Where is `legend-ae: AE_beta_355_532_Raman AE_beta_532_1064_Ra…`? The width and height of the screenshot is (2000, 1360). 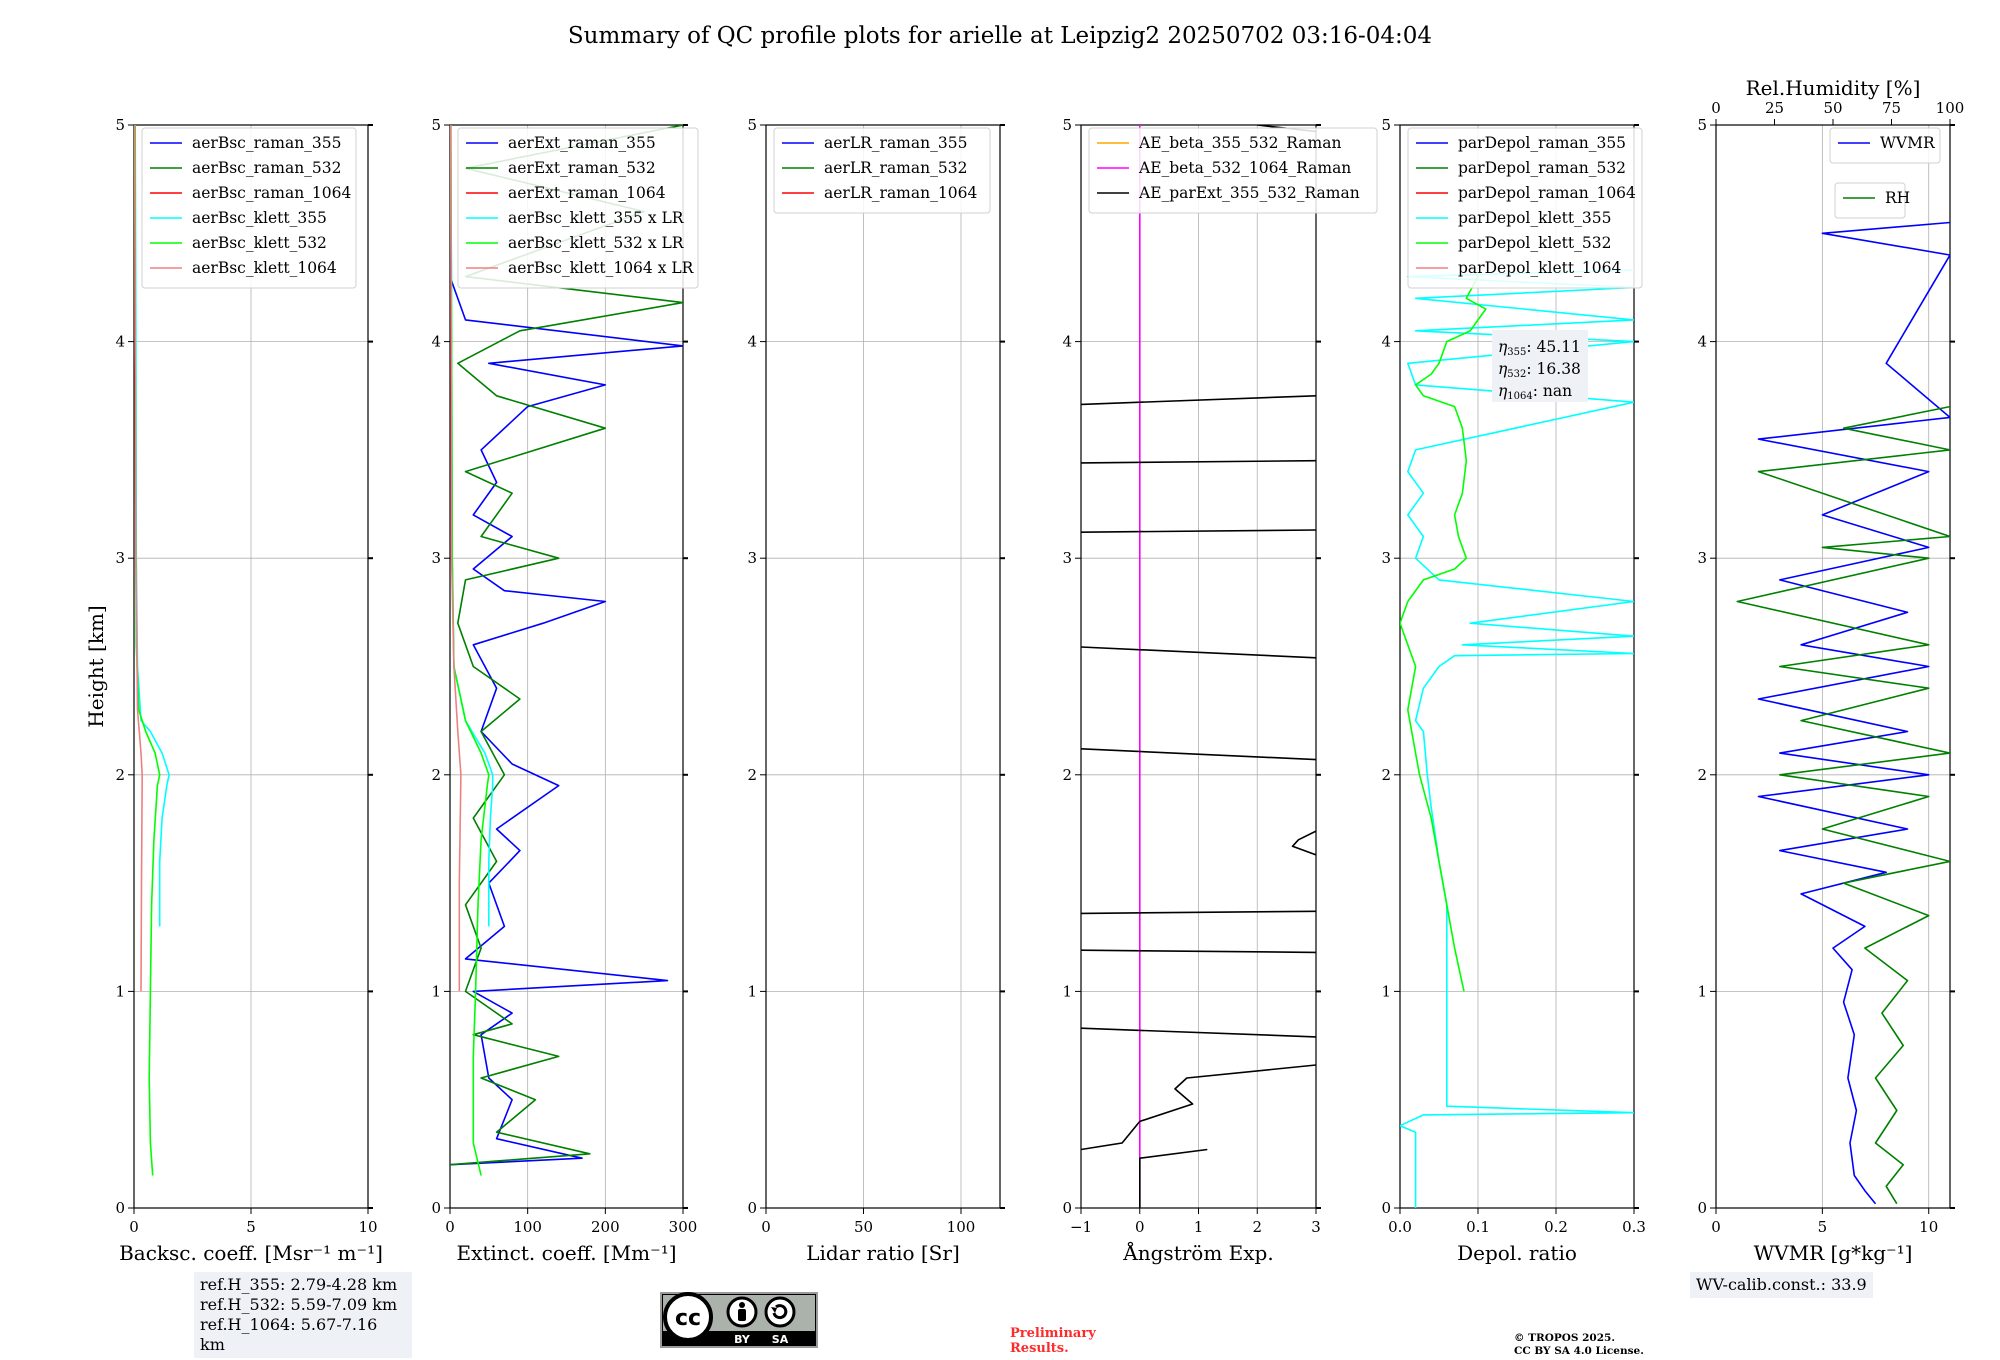 legend-ae: AE_beta_355_532_Raman AE_beta_532_1064_Ra… is located at coordinates (1233, 170).